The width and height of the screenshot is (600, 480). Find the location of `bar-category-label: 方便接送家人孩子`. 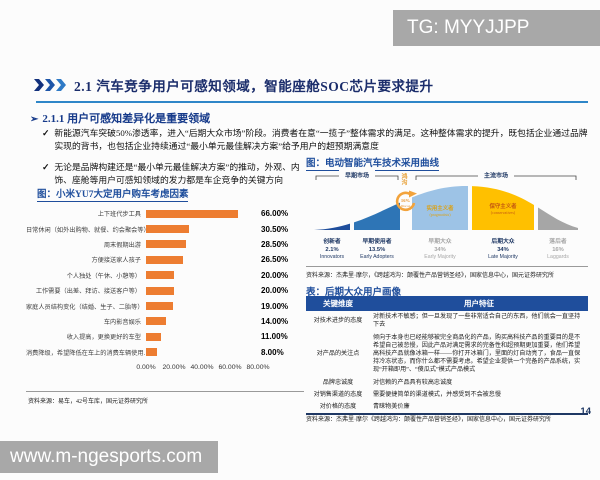

bar-category-label: 方便接送家人孩子 is located at coordinates (116, 261).